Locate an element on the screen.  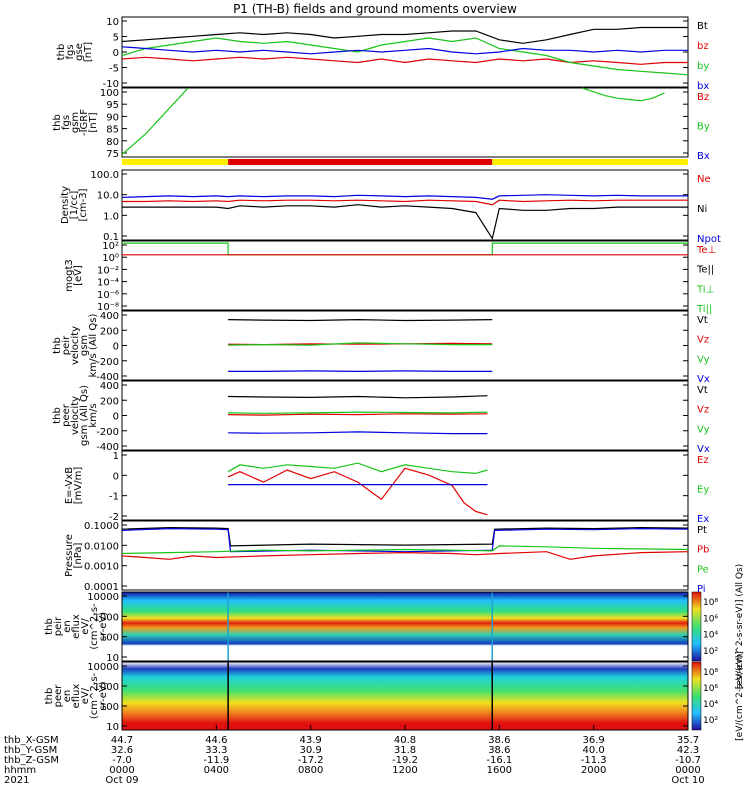
ephemeris-value: 40.0 is located at coordinates (594, 750).